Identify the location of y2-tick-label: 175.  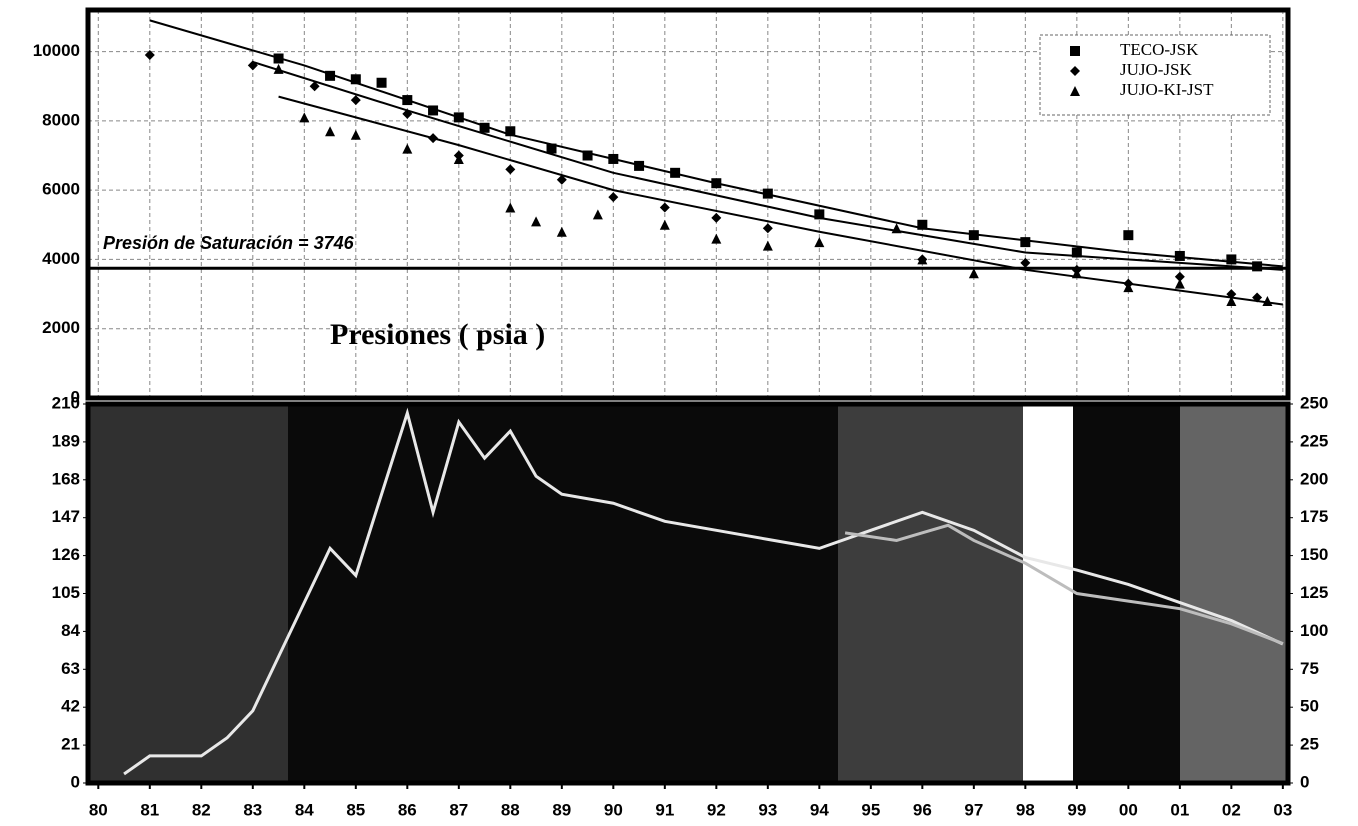
(1314, 516).